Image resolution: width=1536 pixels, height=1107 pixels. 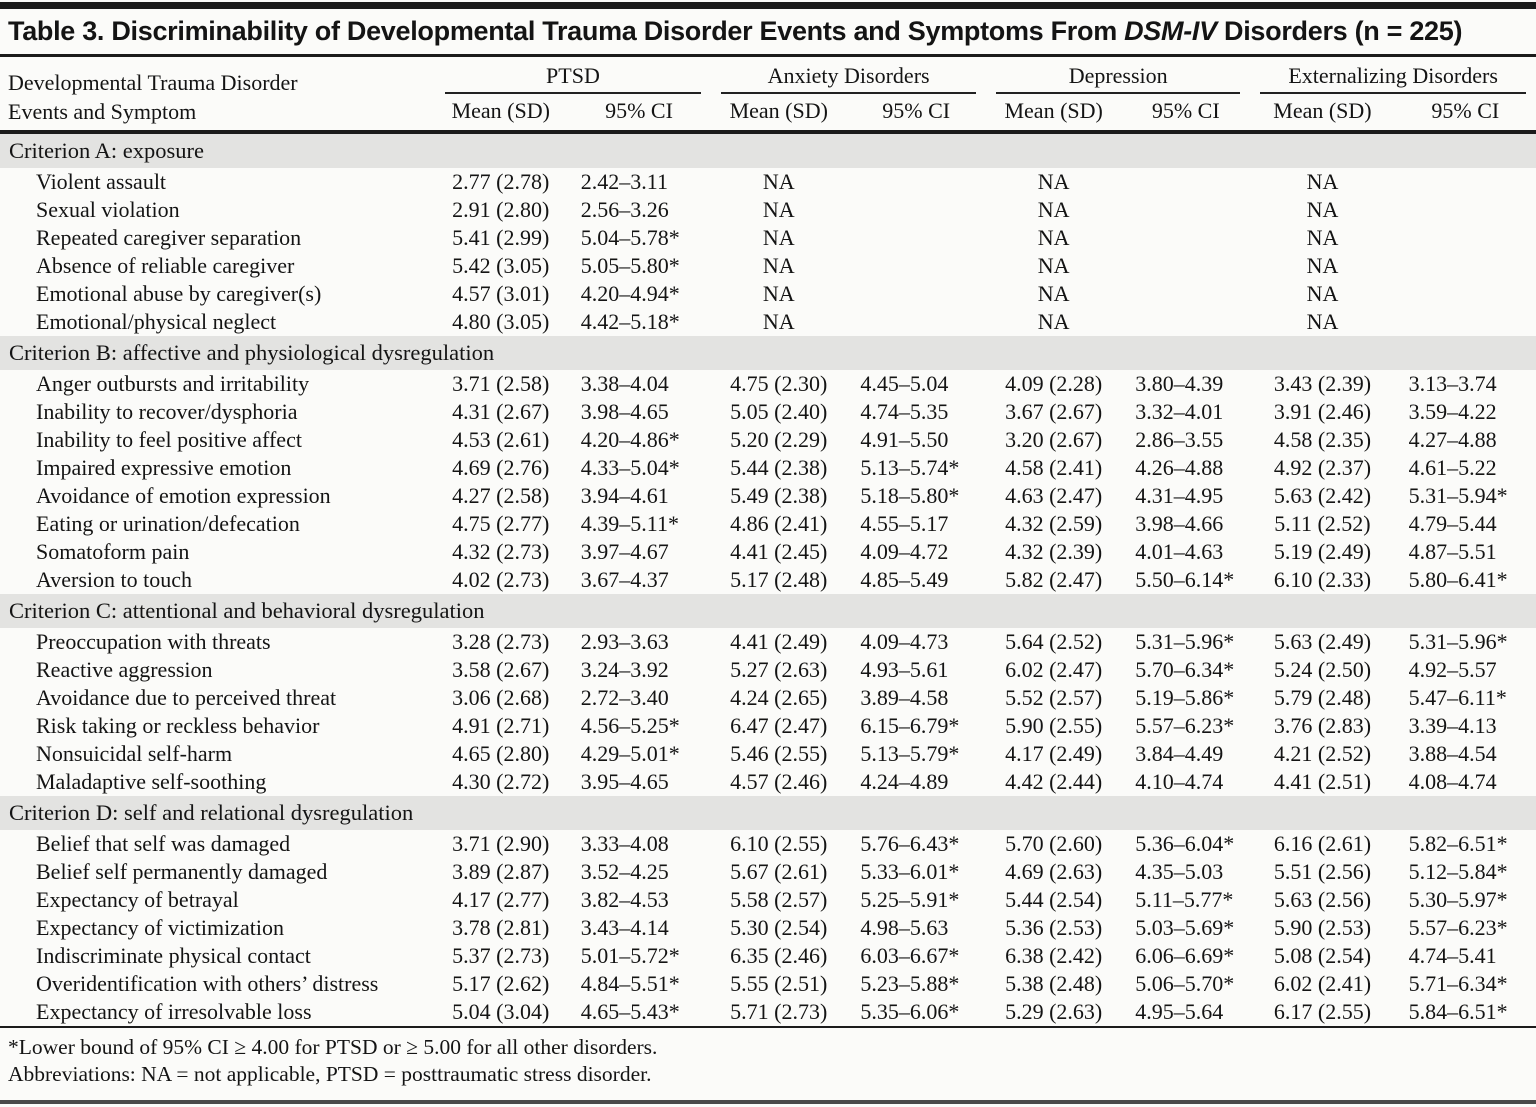 I want to click on ci-cell: 4.61–5.22, so click(x=1452, y=467).